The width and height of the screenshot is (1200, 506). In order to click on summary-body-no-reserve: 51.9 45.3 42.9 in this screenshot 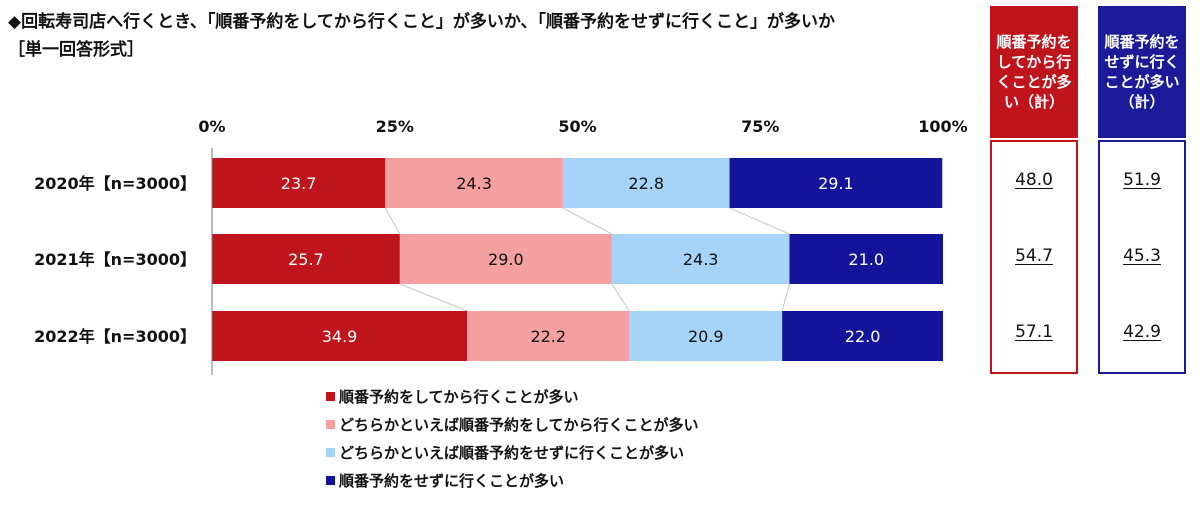, I will do `click(1142, 257)`.